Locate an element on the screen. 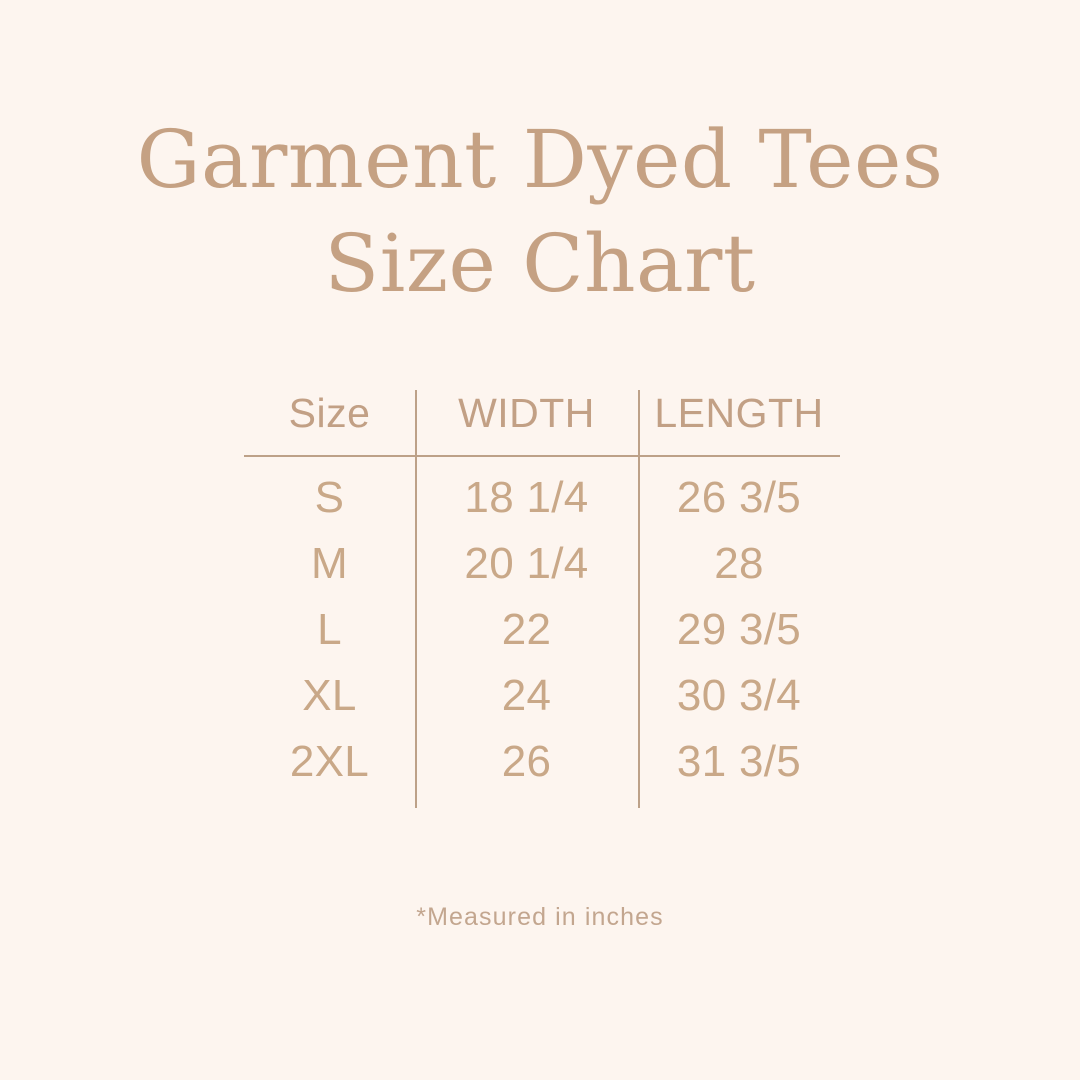  table-header-row: Size WIDTH LENGTH is located at coordinates (542, 418).